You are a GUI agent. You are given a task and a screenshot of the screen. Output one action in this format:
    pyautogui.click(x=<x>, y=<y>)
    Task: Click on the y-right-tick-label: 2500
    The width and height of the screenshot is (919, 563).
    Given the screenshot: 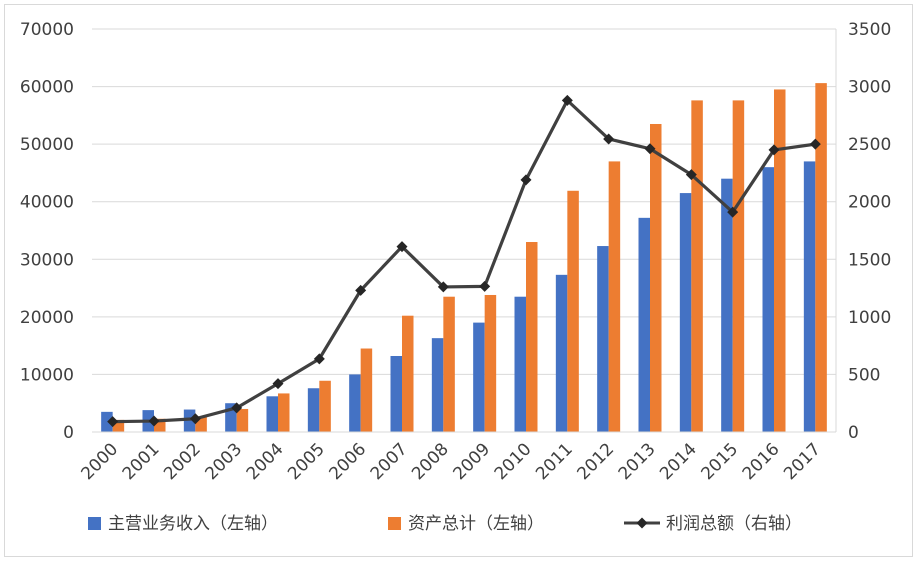 What is the action you would take?
    pyautogui.click(x=869, y=145)
    